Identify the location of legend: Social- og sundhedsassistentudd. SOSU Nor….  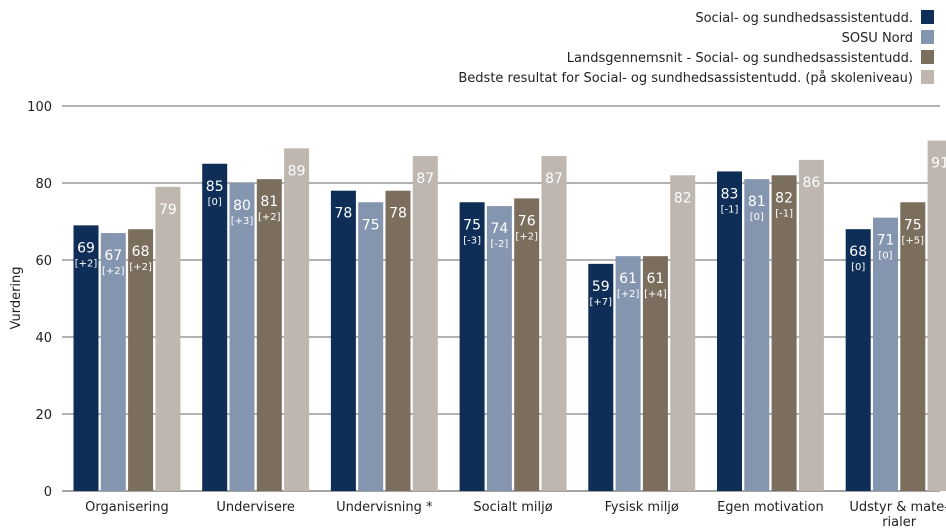
(696, 48).